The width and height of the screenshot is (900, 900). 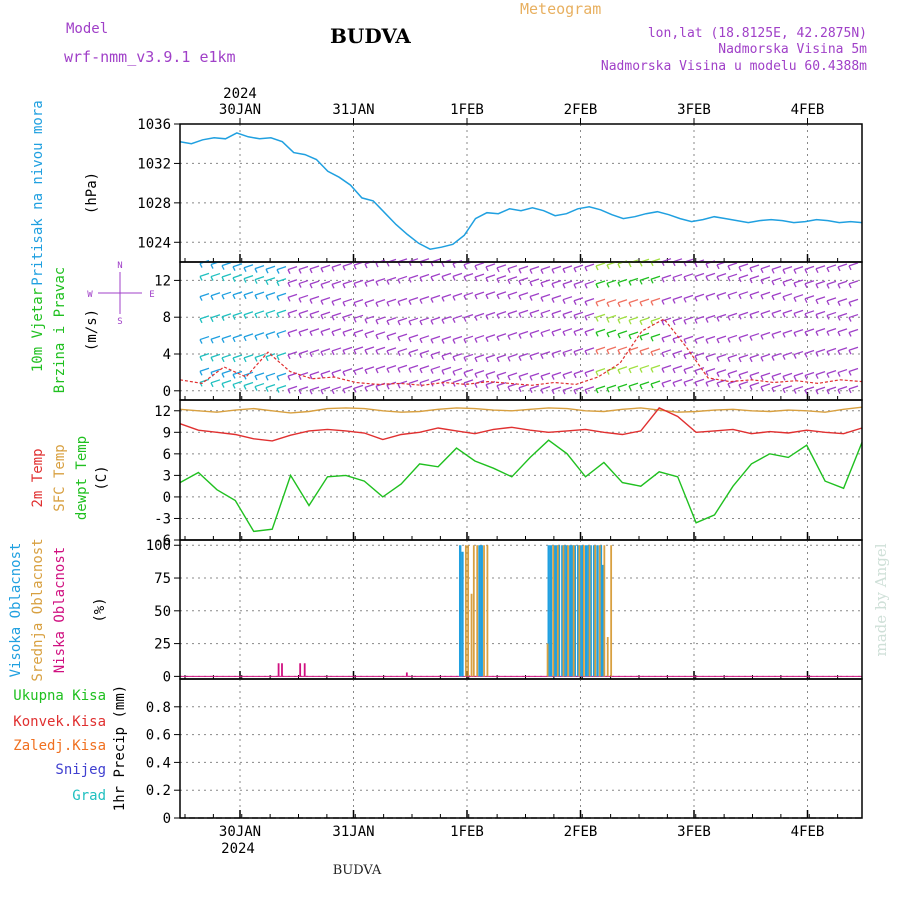 I want to click on legend-convective-rain: Konvek.Kisa, so click(x=59, y=722).